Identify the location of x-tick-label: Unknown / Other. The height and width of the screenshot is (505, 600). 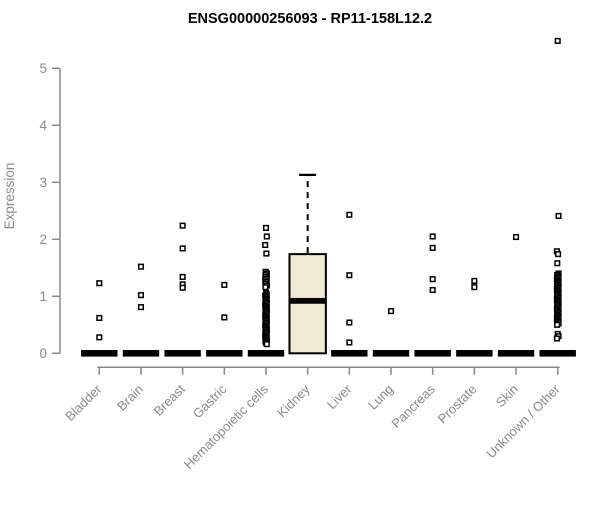
(523, 421).